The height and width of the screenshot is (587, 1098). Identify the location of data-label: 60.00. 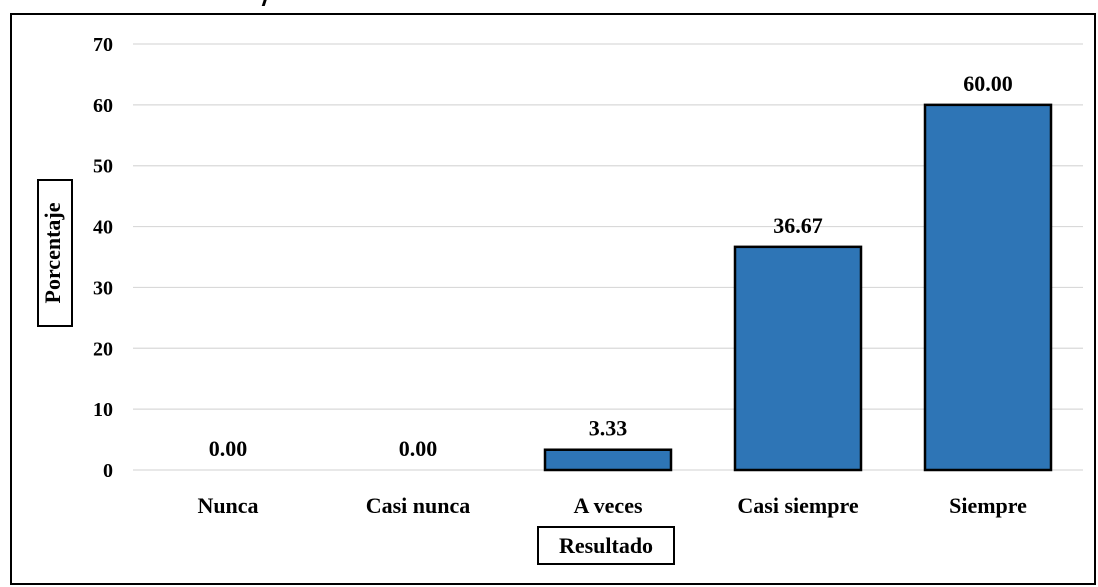
(988, 83).